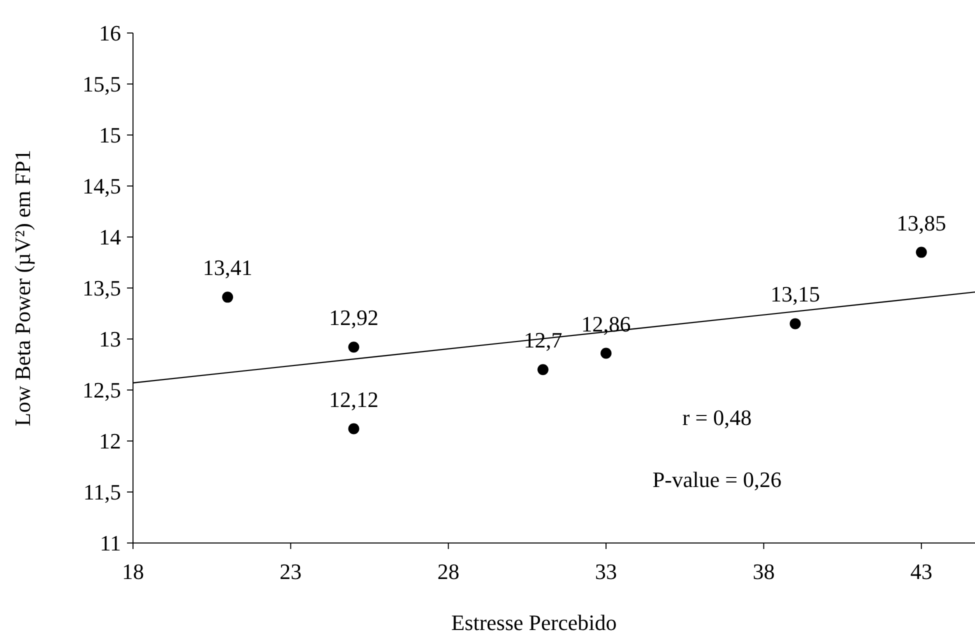 Image resolution: width=975 pixels, height=639 pixels. What do you see at coordinates (448, 571) in the screenshot?
I see `x-tick-label: 28` at bounding box center [448, 571].